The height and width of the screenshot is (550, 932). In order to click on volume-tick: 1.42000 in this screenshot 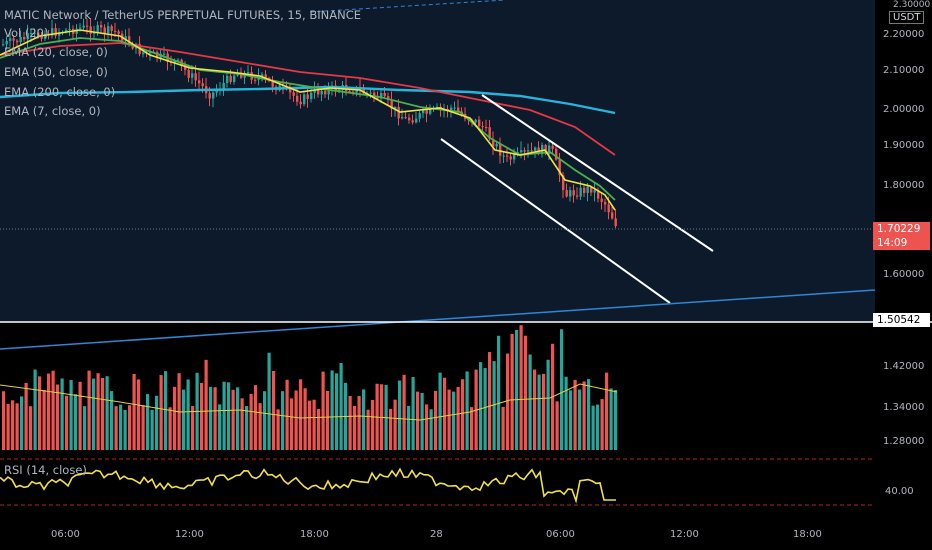, I will do `click(904, 366)`.